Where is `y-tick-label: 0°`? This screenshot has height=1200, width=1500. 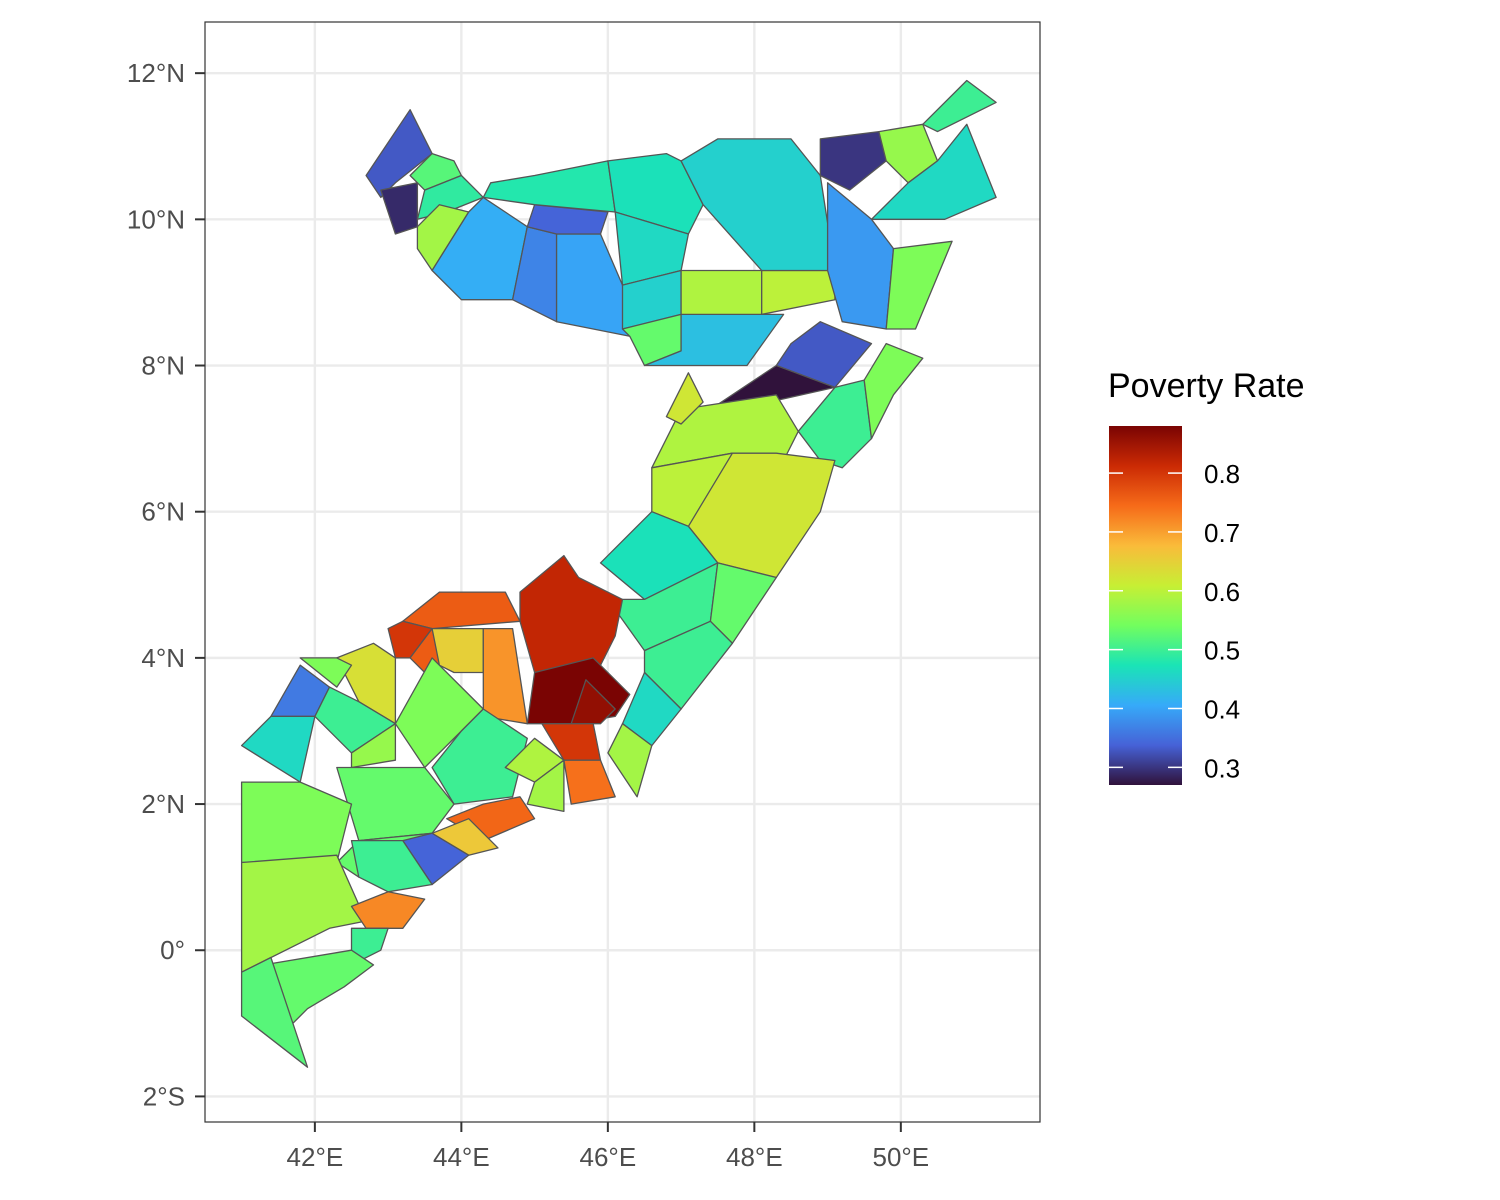 y-tick-label: 0° is located at coordinates (172, 950).